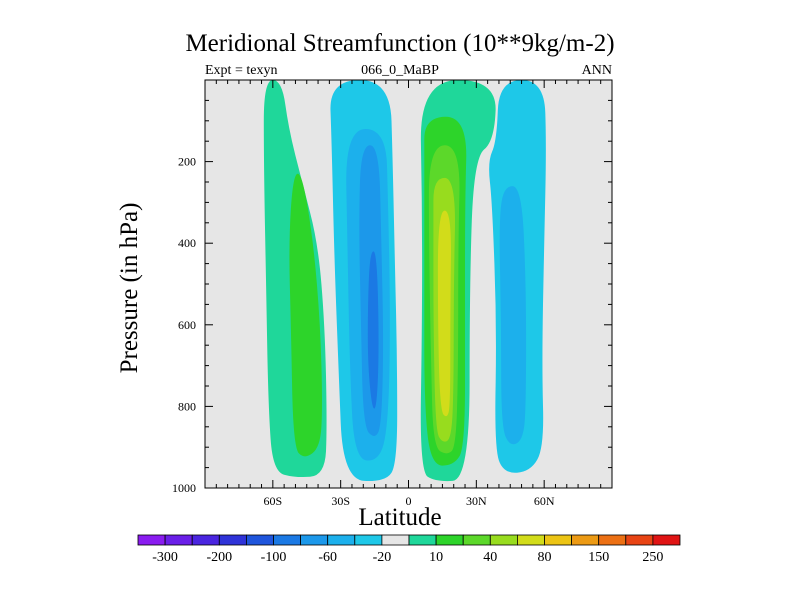 The image size is (800, 600). Describe the element at coordinates (490, 557) in the screenshot. I see `colorbar-label: 40` at that location.